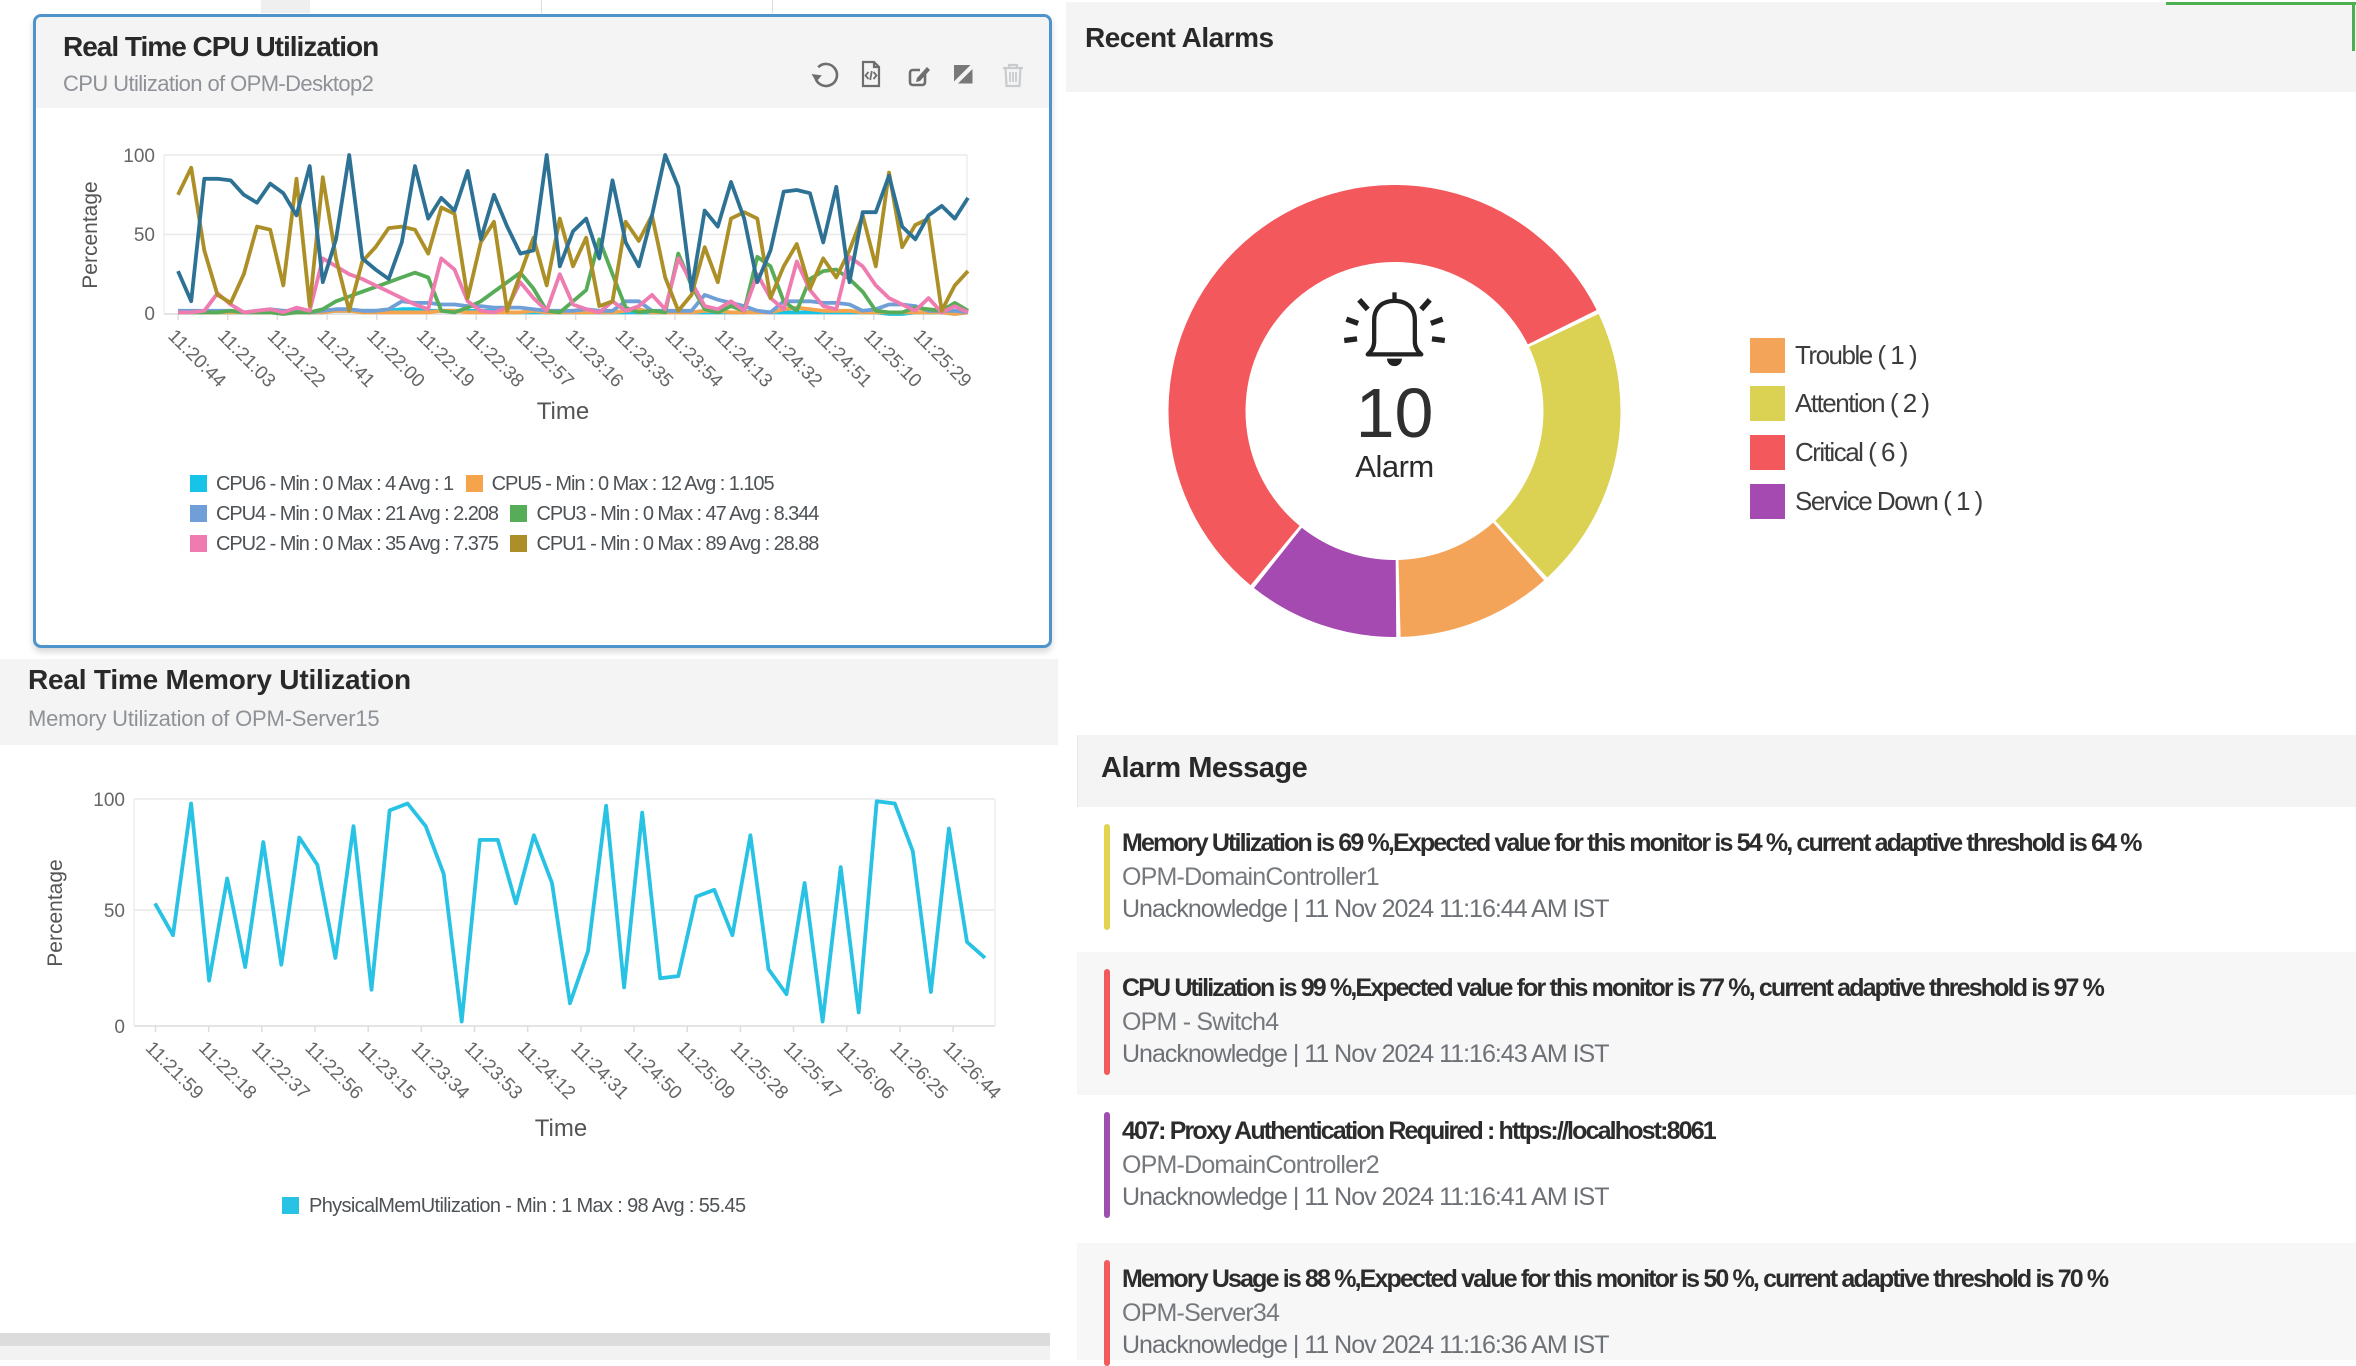  I want to click on svg-text: 11:25:09, so click(706, 1071).